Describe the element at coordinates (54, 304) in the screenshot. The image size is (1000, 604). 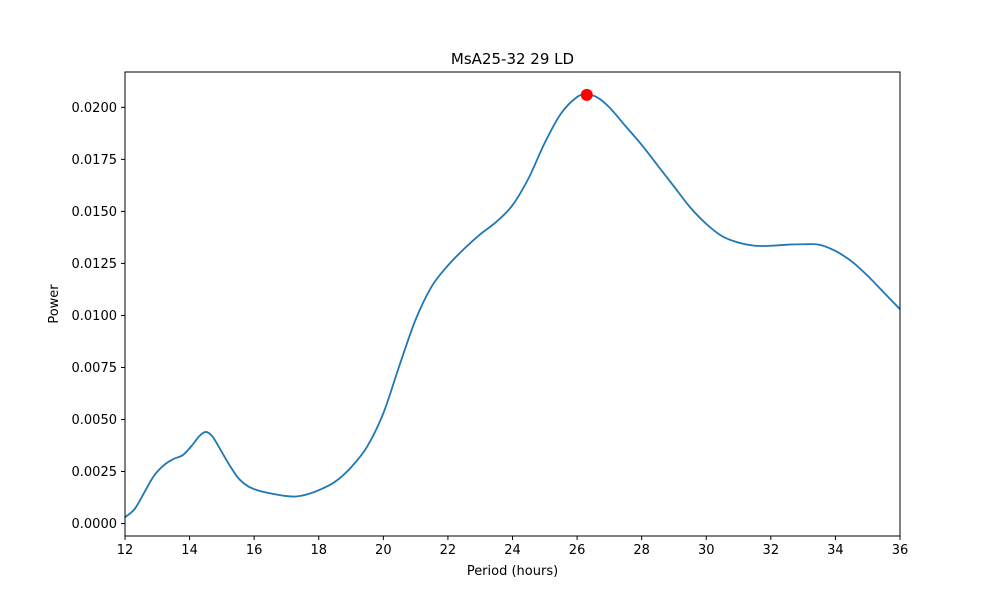
I see `y-axis-label: Power` at that location.